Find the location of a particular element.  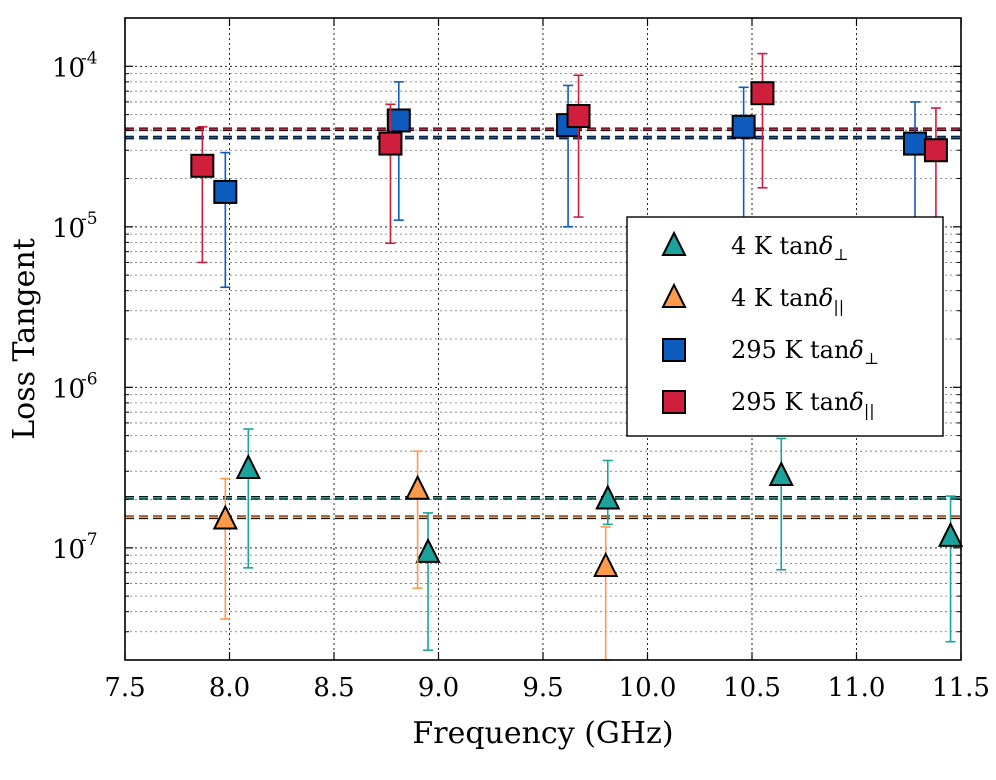

legend-label-2: 295 K tanδ⊥ is located at coordinates (805, 352).